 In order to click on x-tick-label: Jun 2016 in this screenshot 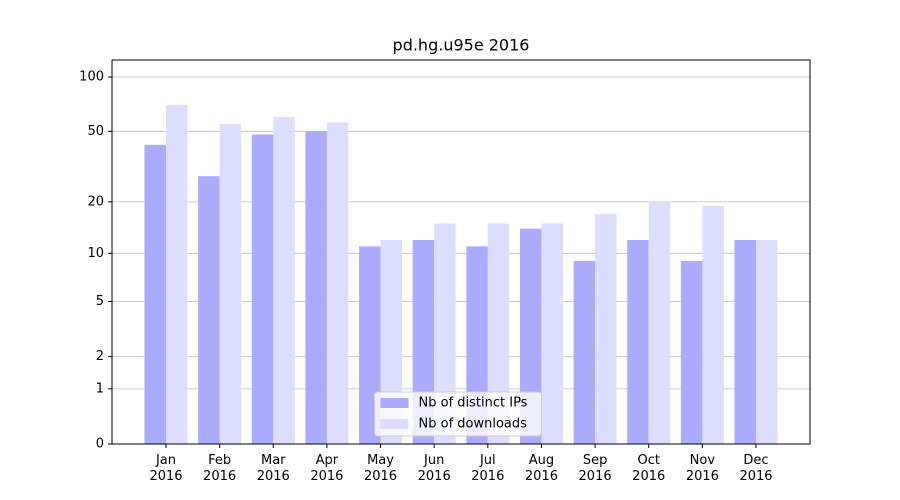, I will do `click(434, 468)`.